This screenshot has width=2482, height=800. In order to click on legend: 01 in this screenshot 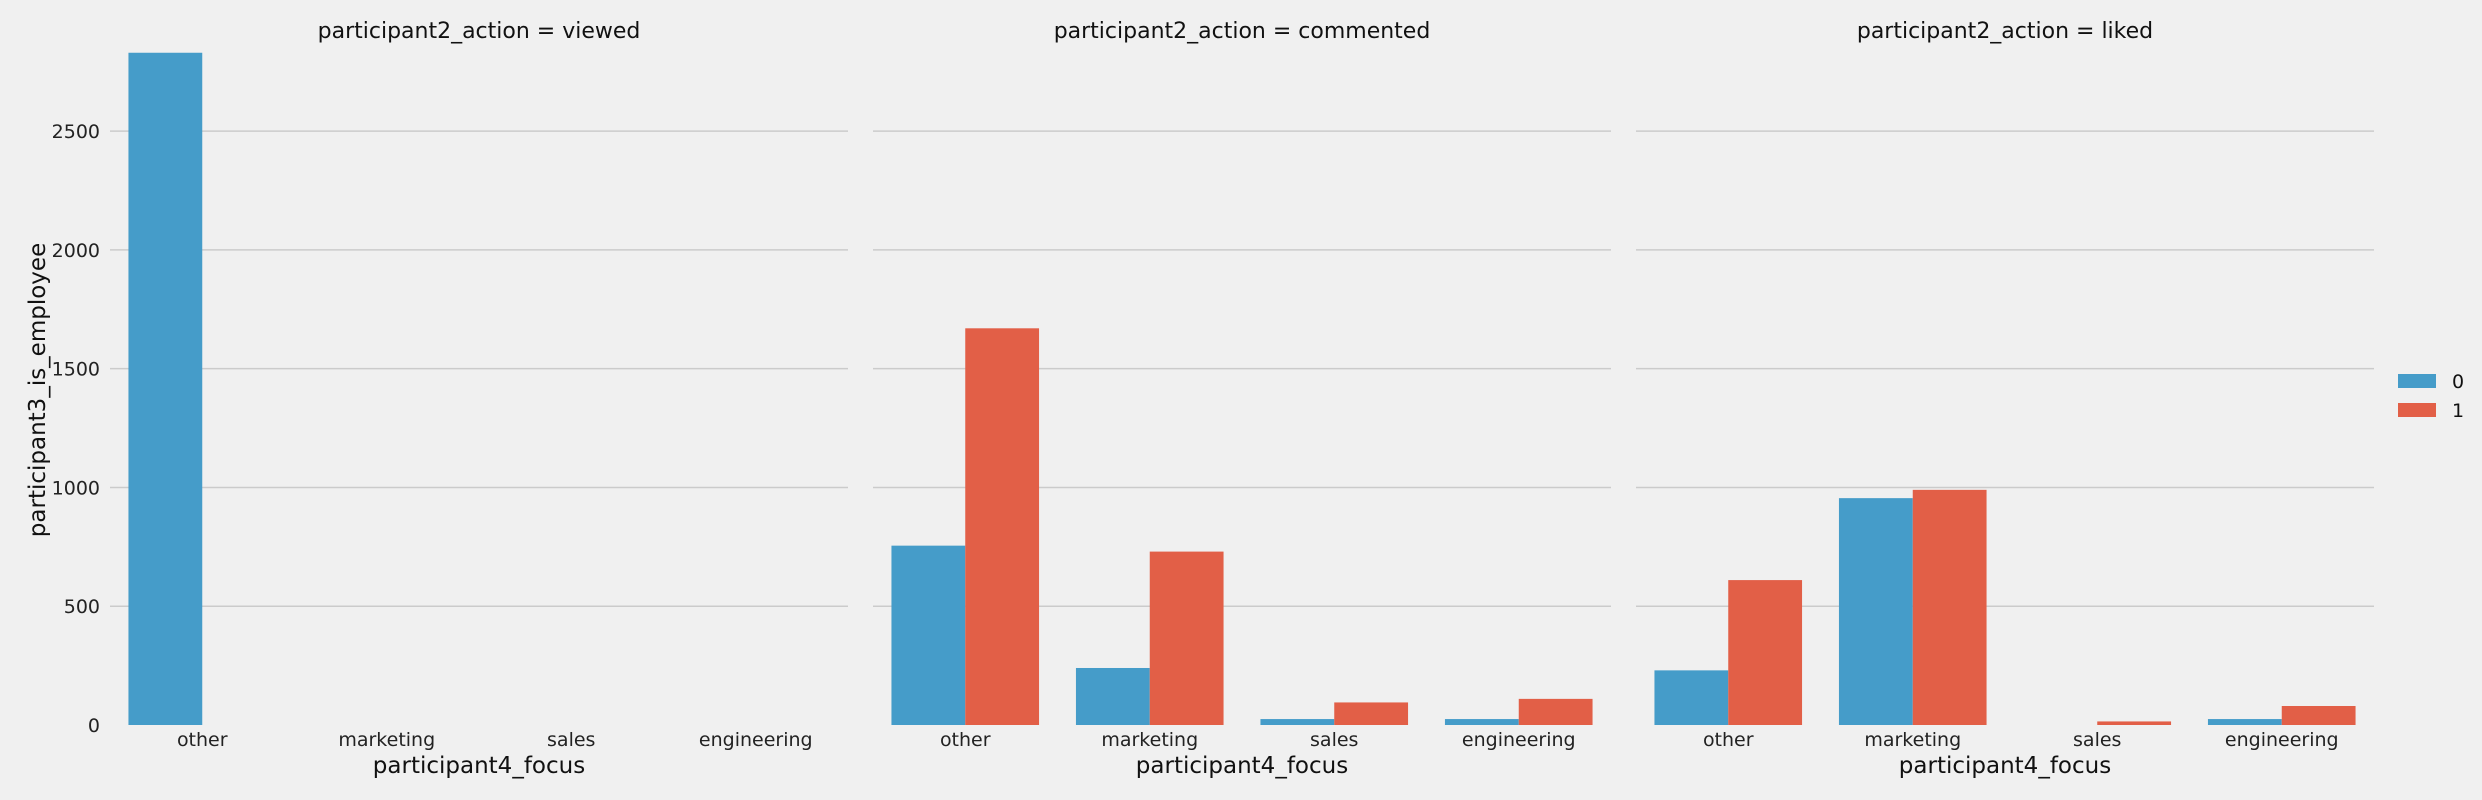, I will do `click(2431, 396)`.